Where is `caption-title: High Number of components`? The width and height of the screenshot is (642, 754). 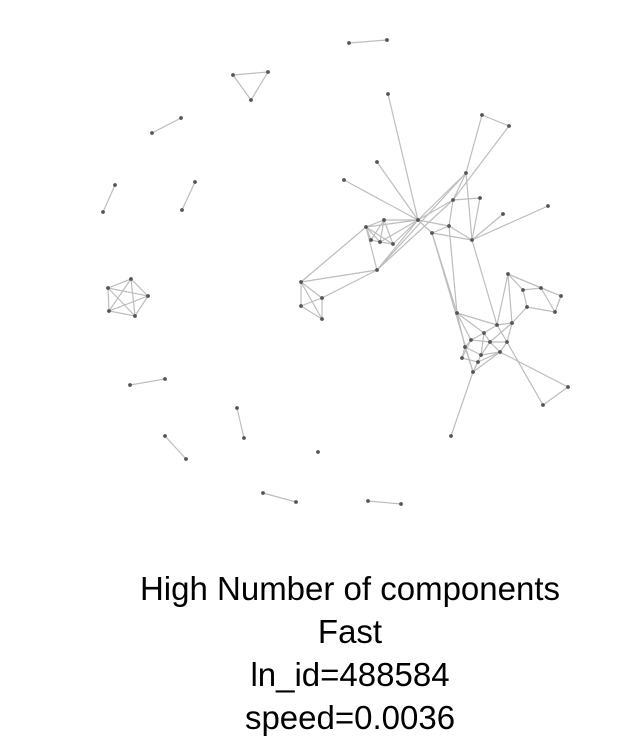 caption-title: High Number of components is located at coordinates (350, 588).